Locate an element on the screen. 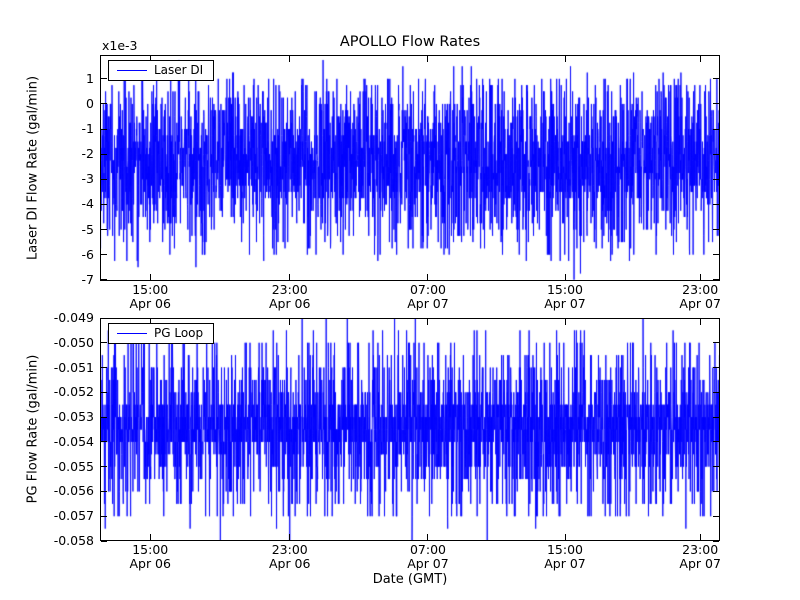 Image resolution: width=800 pixels, height=600 pixels. y-tick-label: -0.055 is located at coordinates (73, 466).